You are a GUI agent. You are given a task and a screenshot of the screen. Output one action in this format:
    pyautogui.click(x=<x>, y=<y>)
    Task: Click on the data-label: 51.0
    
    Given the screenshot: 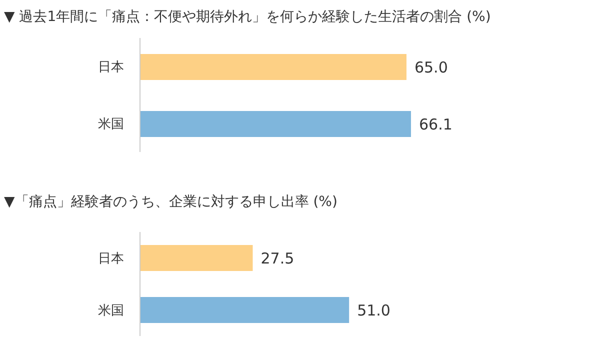 What is the action you would take?
    pyautogui.click(x=373, y=310)
    